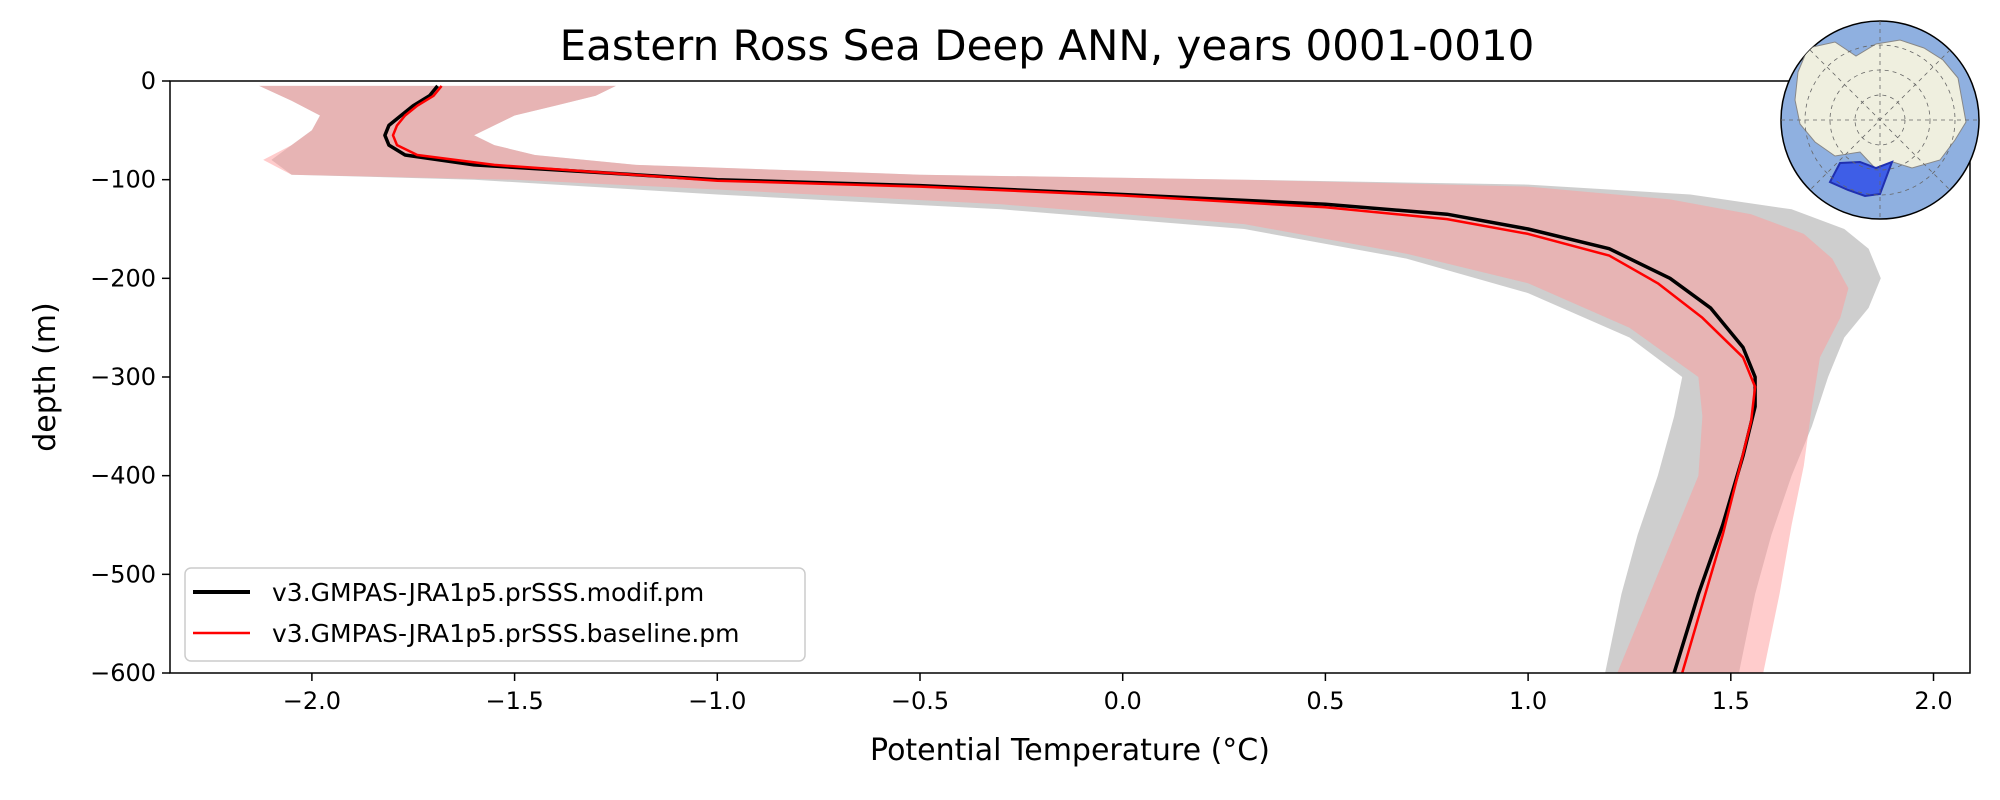 This screenshot has height=800, width=2000. What do you see at coordinates (717, 701) in the screenshot?
I see `x-tick-label: −1.0` at bounding box center [717, 701].